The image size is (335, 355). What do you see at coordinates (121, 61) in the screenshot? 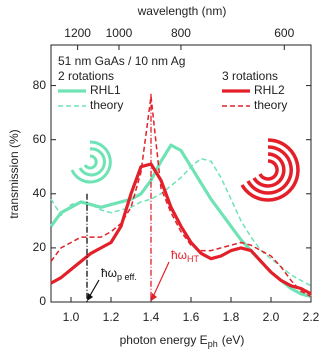
I see `annotation: 51 nm GaAs / 10 nm Ag` at bounding box center [121, 61].